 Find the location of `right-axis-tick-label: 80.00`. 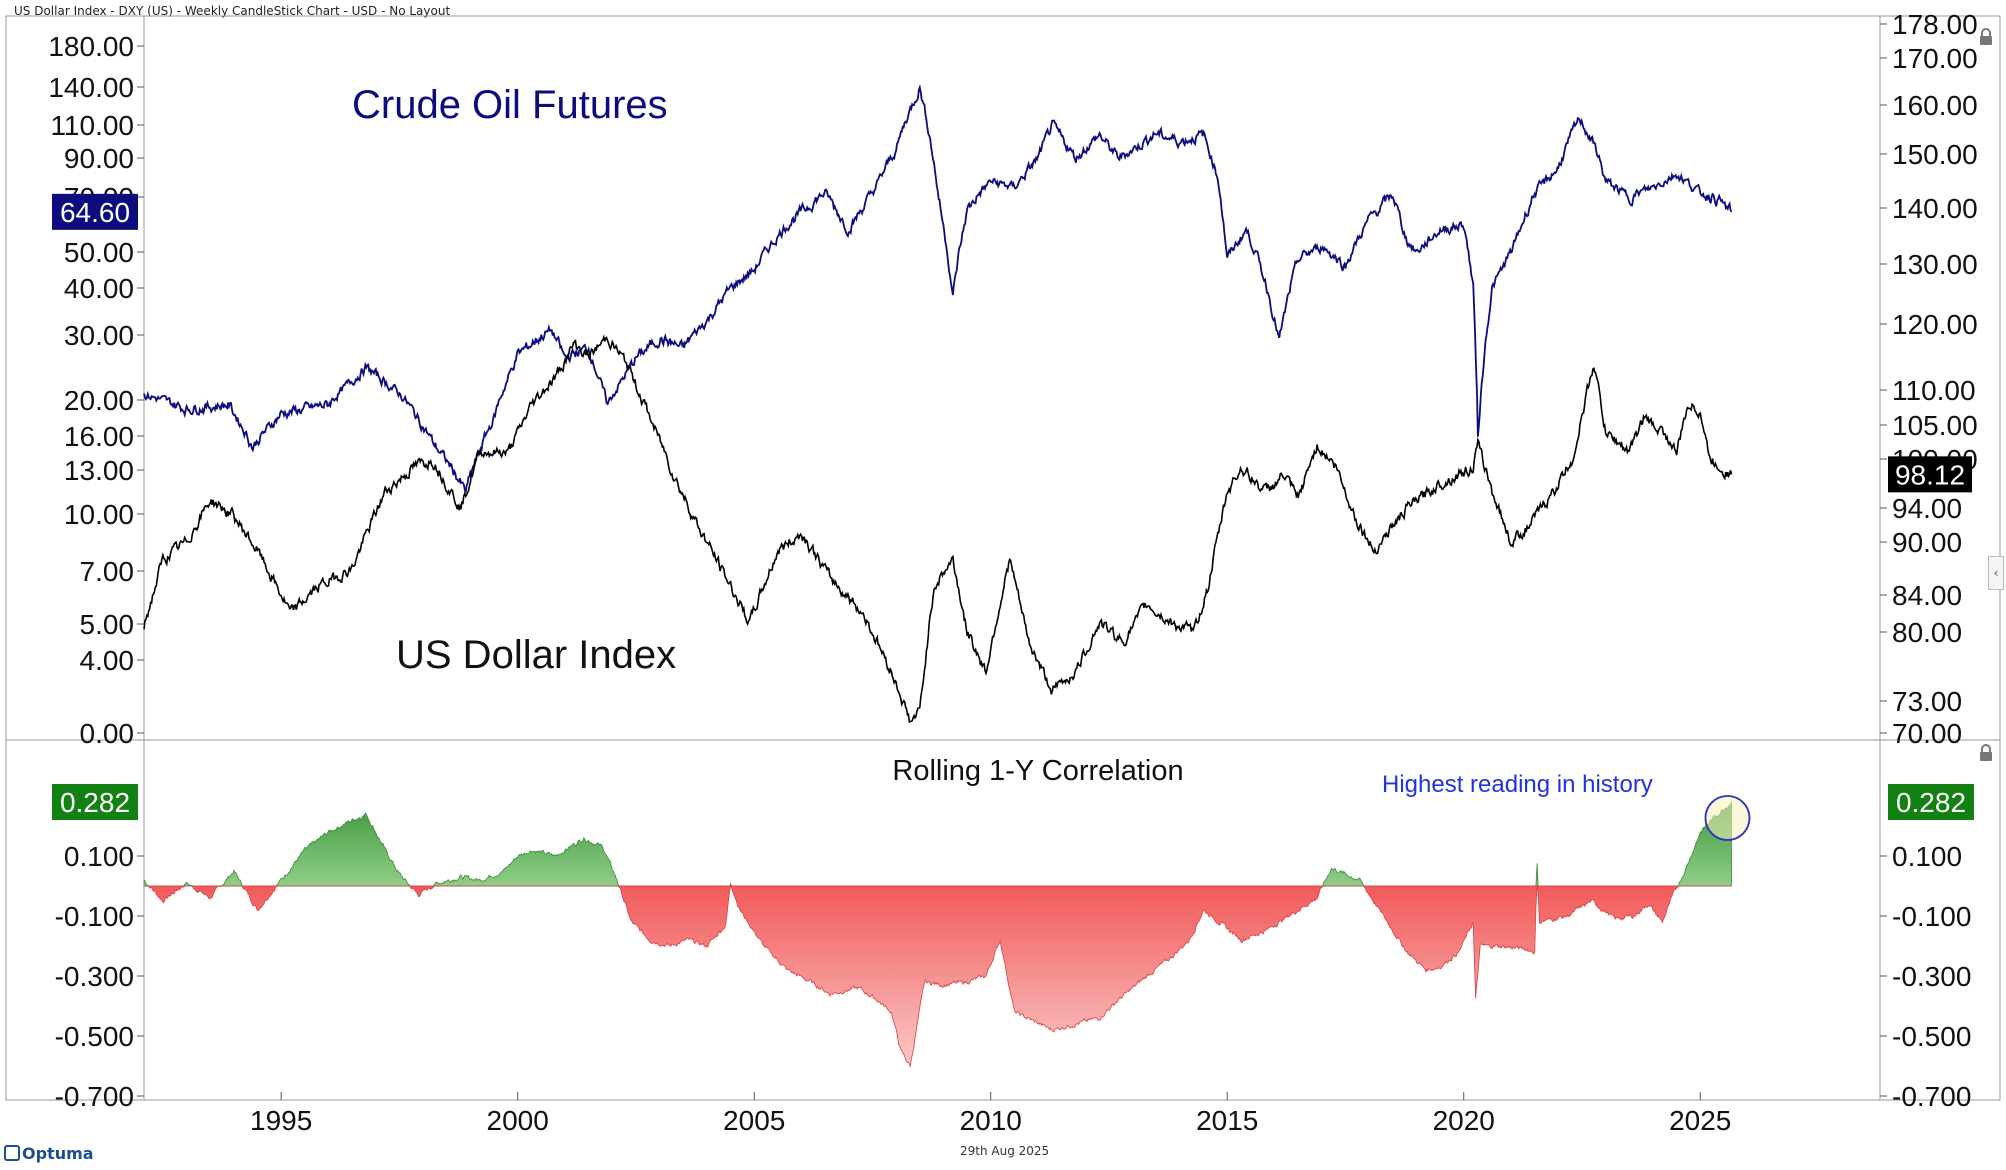

right-axis-tick-label: 80.00 is located at coordinates (1927, 632).